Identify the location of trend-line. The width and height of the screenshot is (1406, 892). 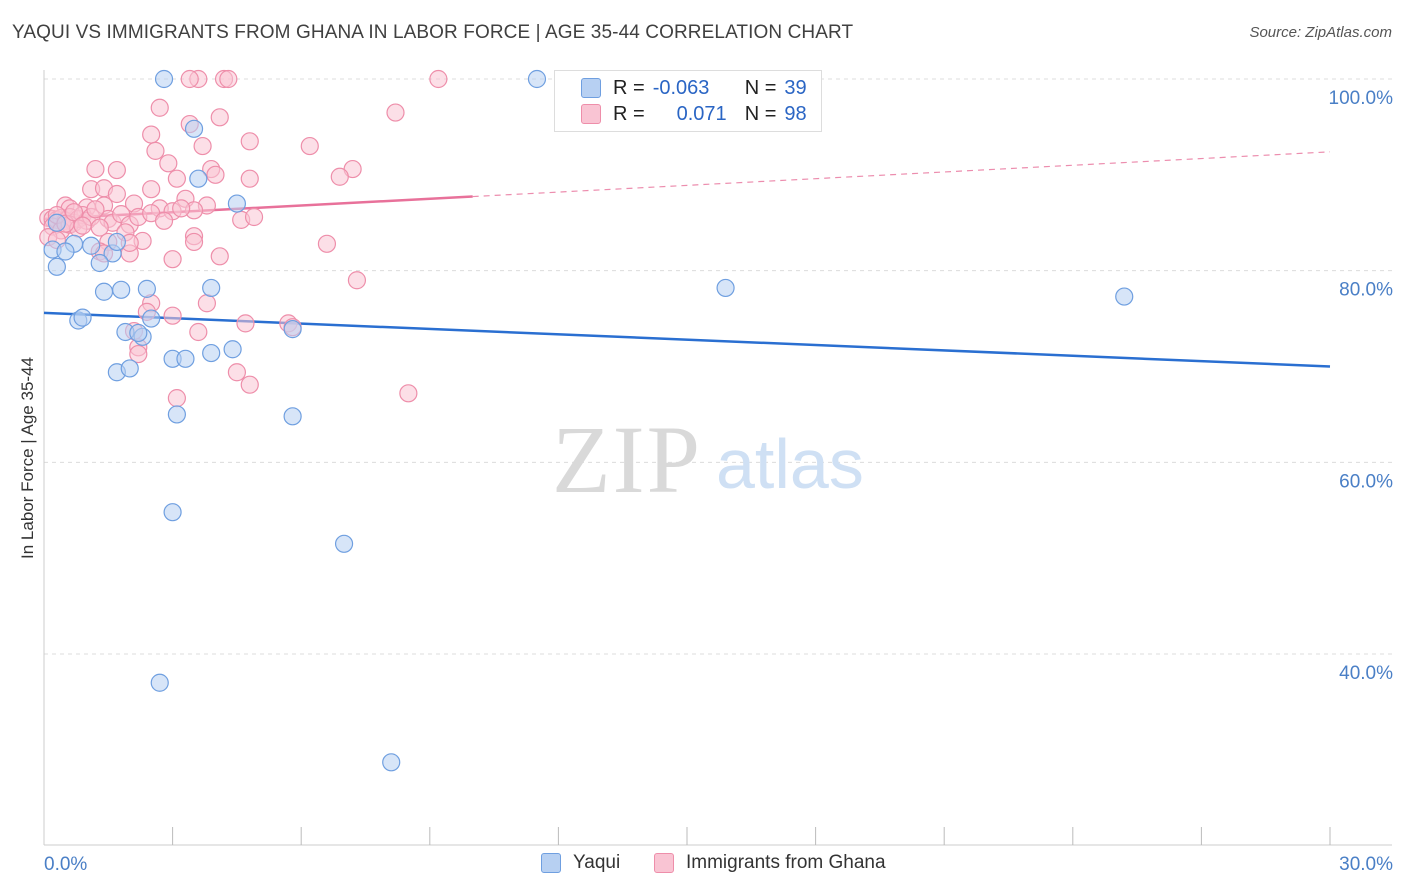
(687, 339).